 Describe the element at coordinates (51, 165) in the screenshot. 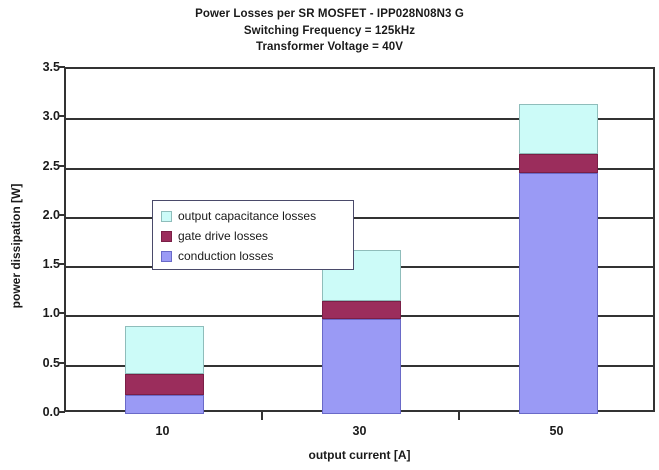

I see `y-axis-tick-label: 2.5` at that location.